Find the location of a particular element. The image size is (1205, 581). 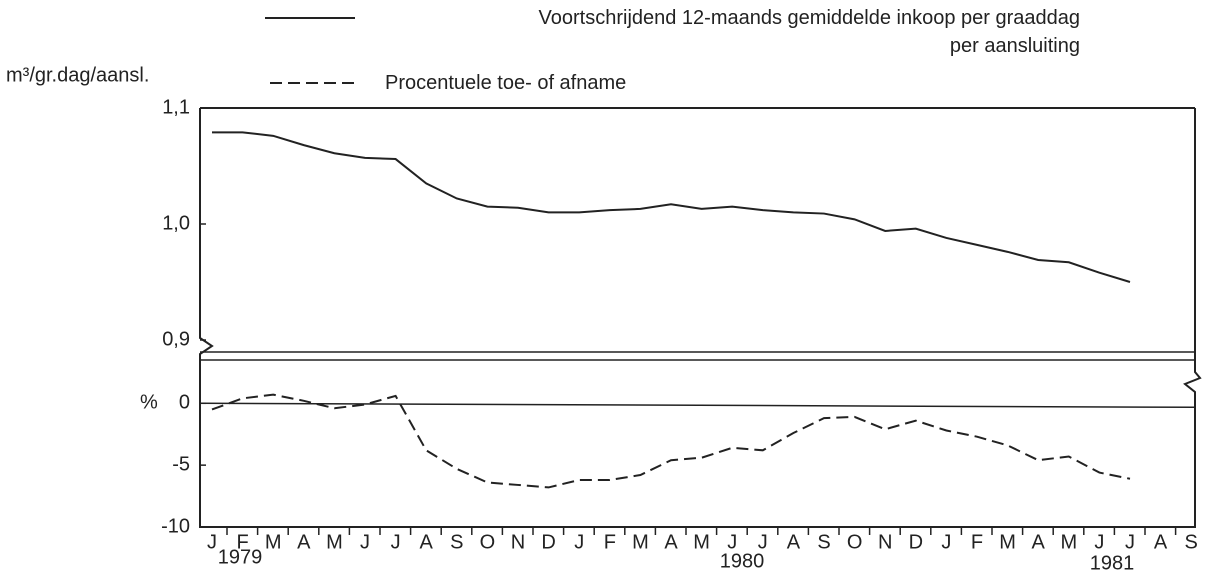

year-label: 1979 is located at coordinates (240, 557).